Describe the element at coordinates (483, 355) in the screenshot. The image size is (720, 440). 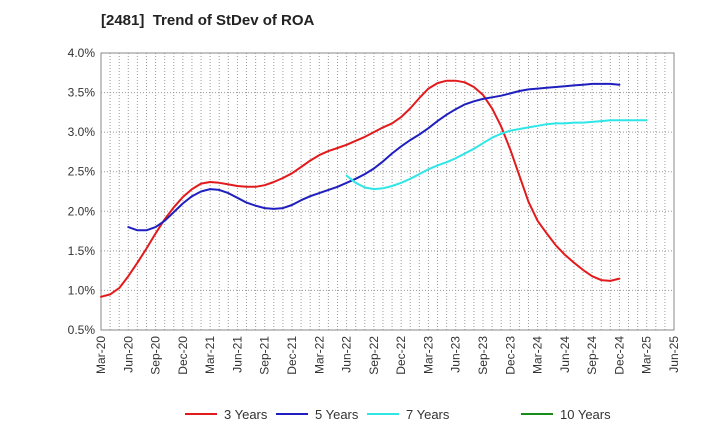
I see `x-tick-label: Sep-23` at that location.